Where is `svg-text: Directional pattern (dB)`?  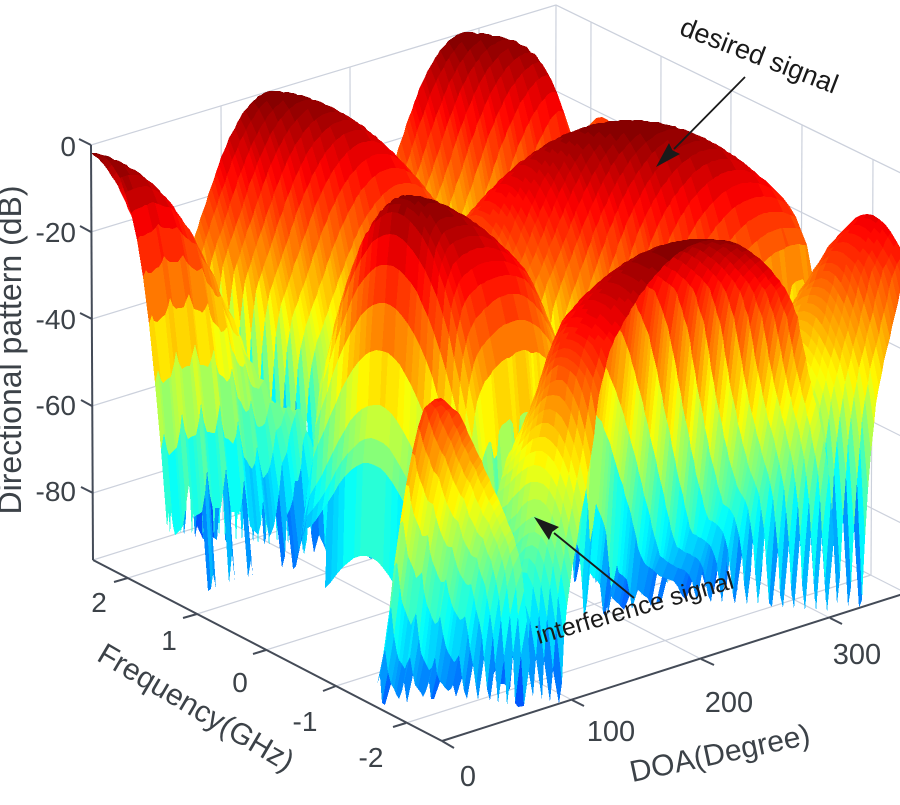 svg-text: Directional pattern (dB) is located at coordinates (14, 349).